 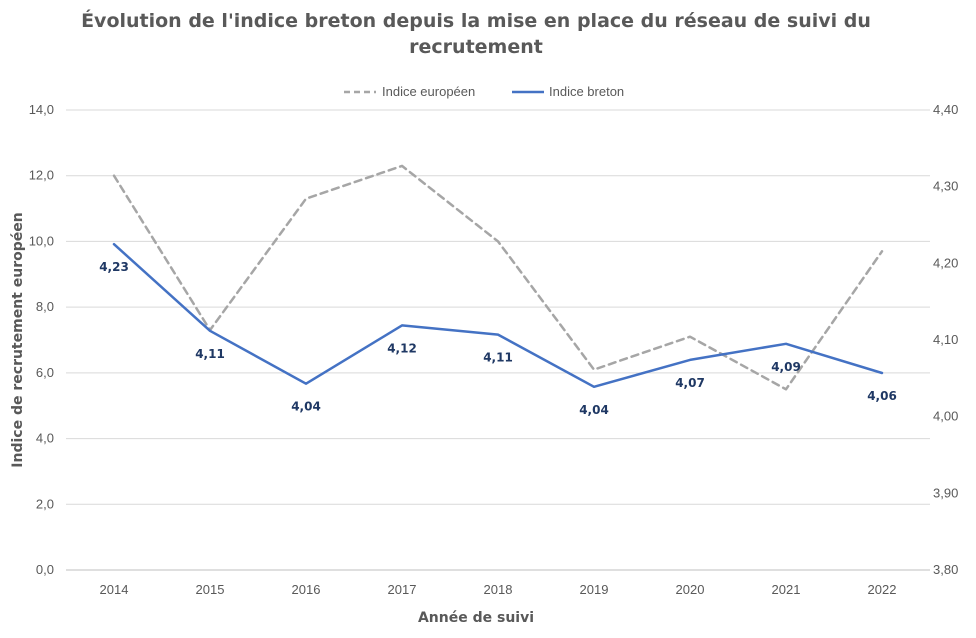 I want to click on data-label: 4,09, so click(x=786, y=367).